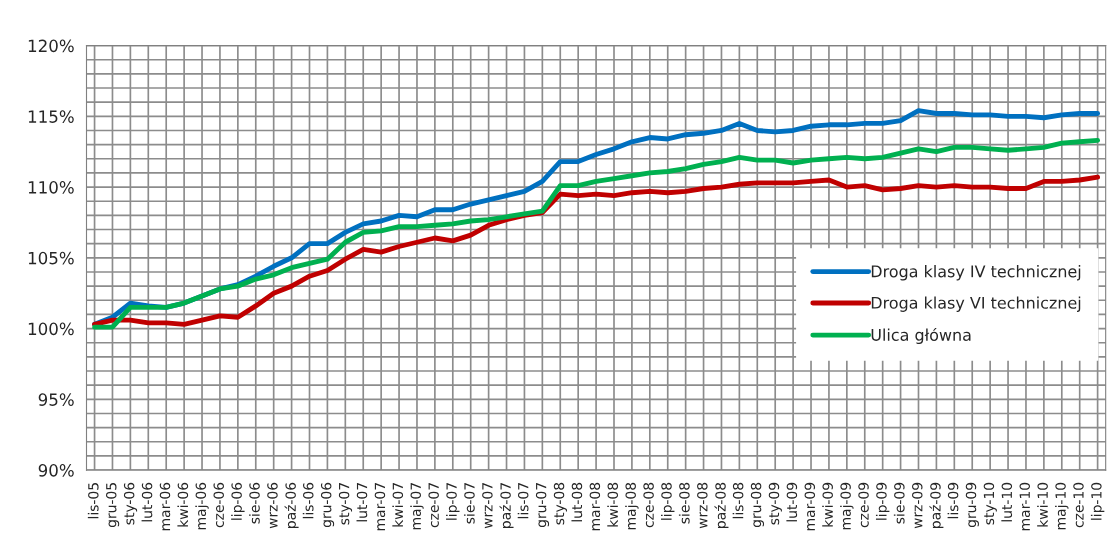 The image size is (1109, 536). I want to click on x-tick-label: paź-09, so click(936, 505).